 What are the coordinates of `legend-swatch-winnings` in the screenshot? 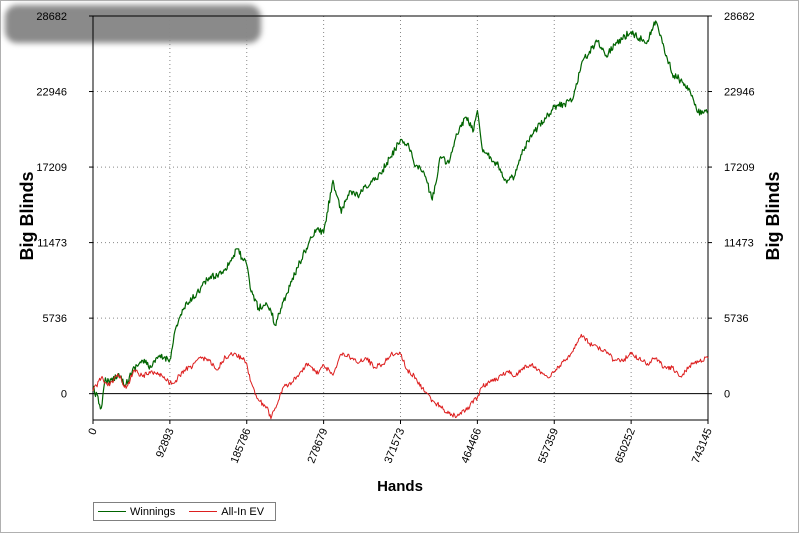 It's located at (112, 511).